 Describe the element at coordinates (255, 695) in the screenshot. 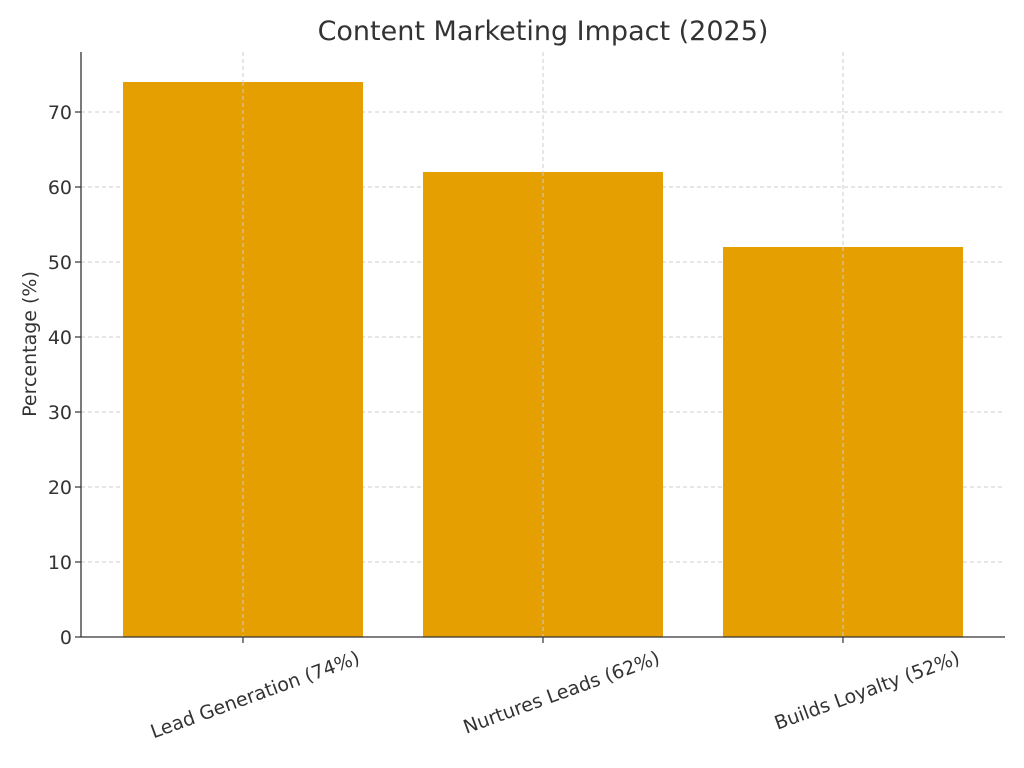

I see `x-category-label: Lead Generation (74%)` at that location.